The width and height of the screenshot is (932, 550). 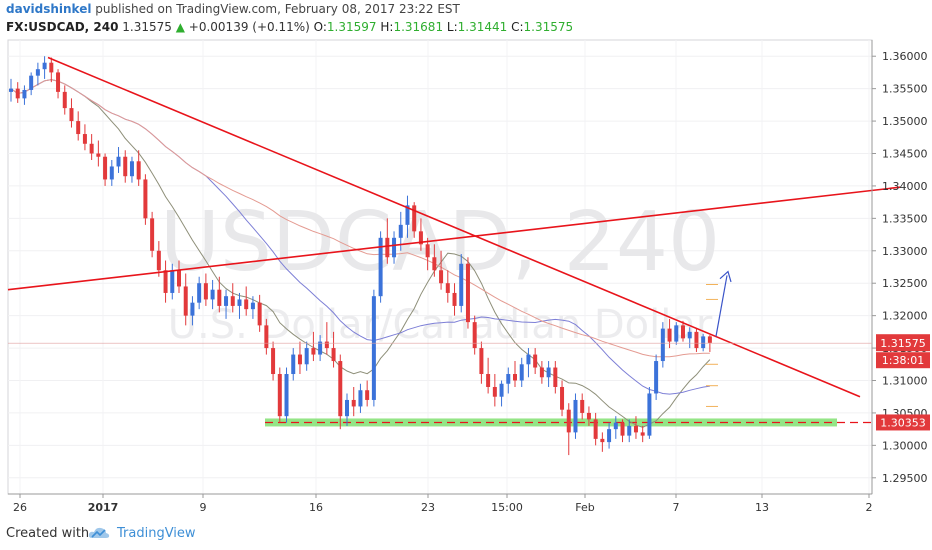 I want to click on countdown-box, so click(x=903, y=360).